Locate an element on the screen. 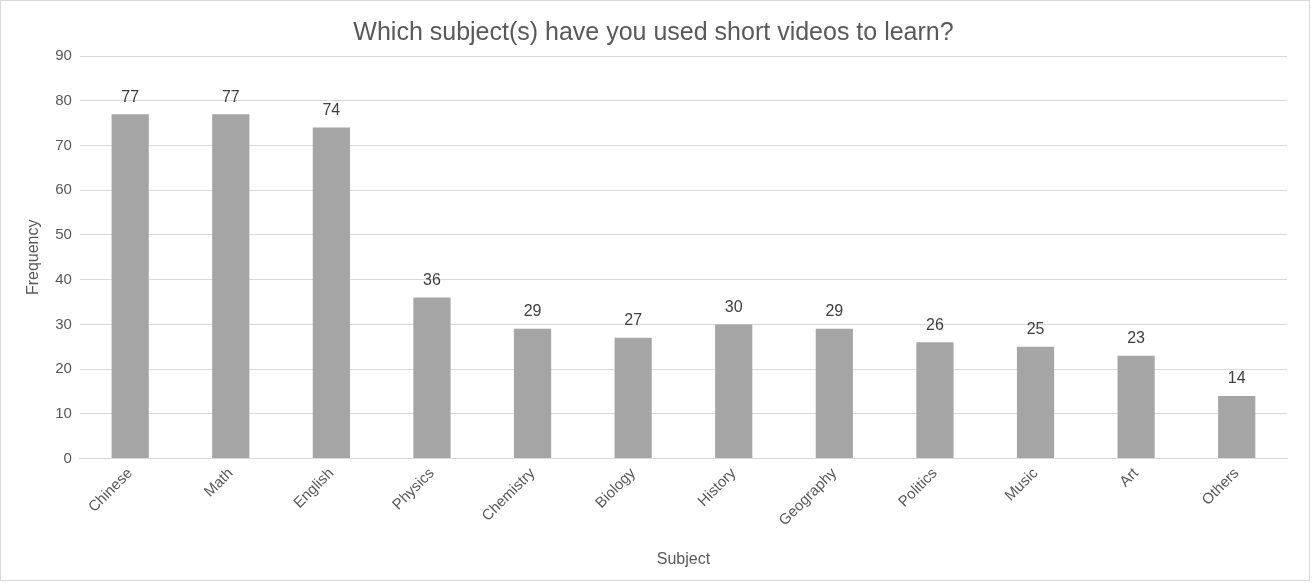  data-label: 23 is located at coordinates (1136, 338).